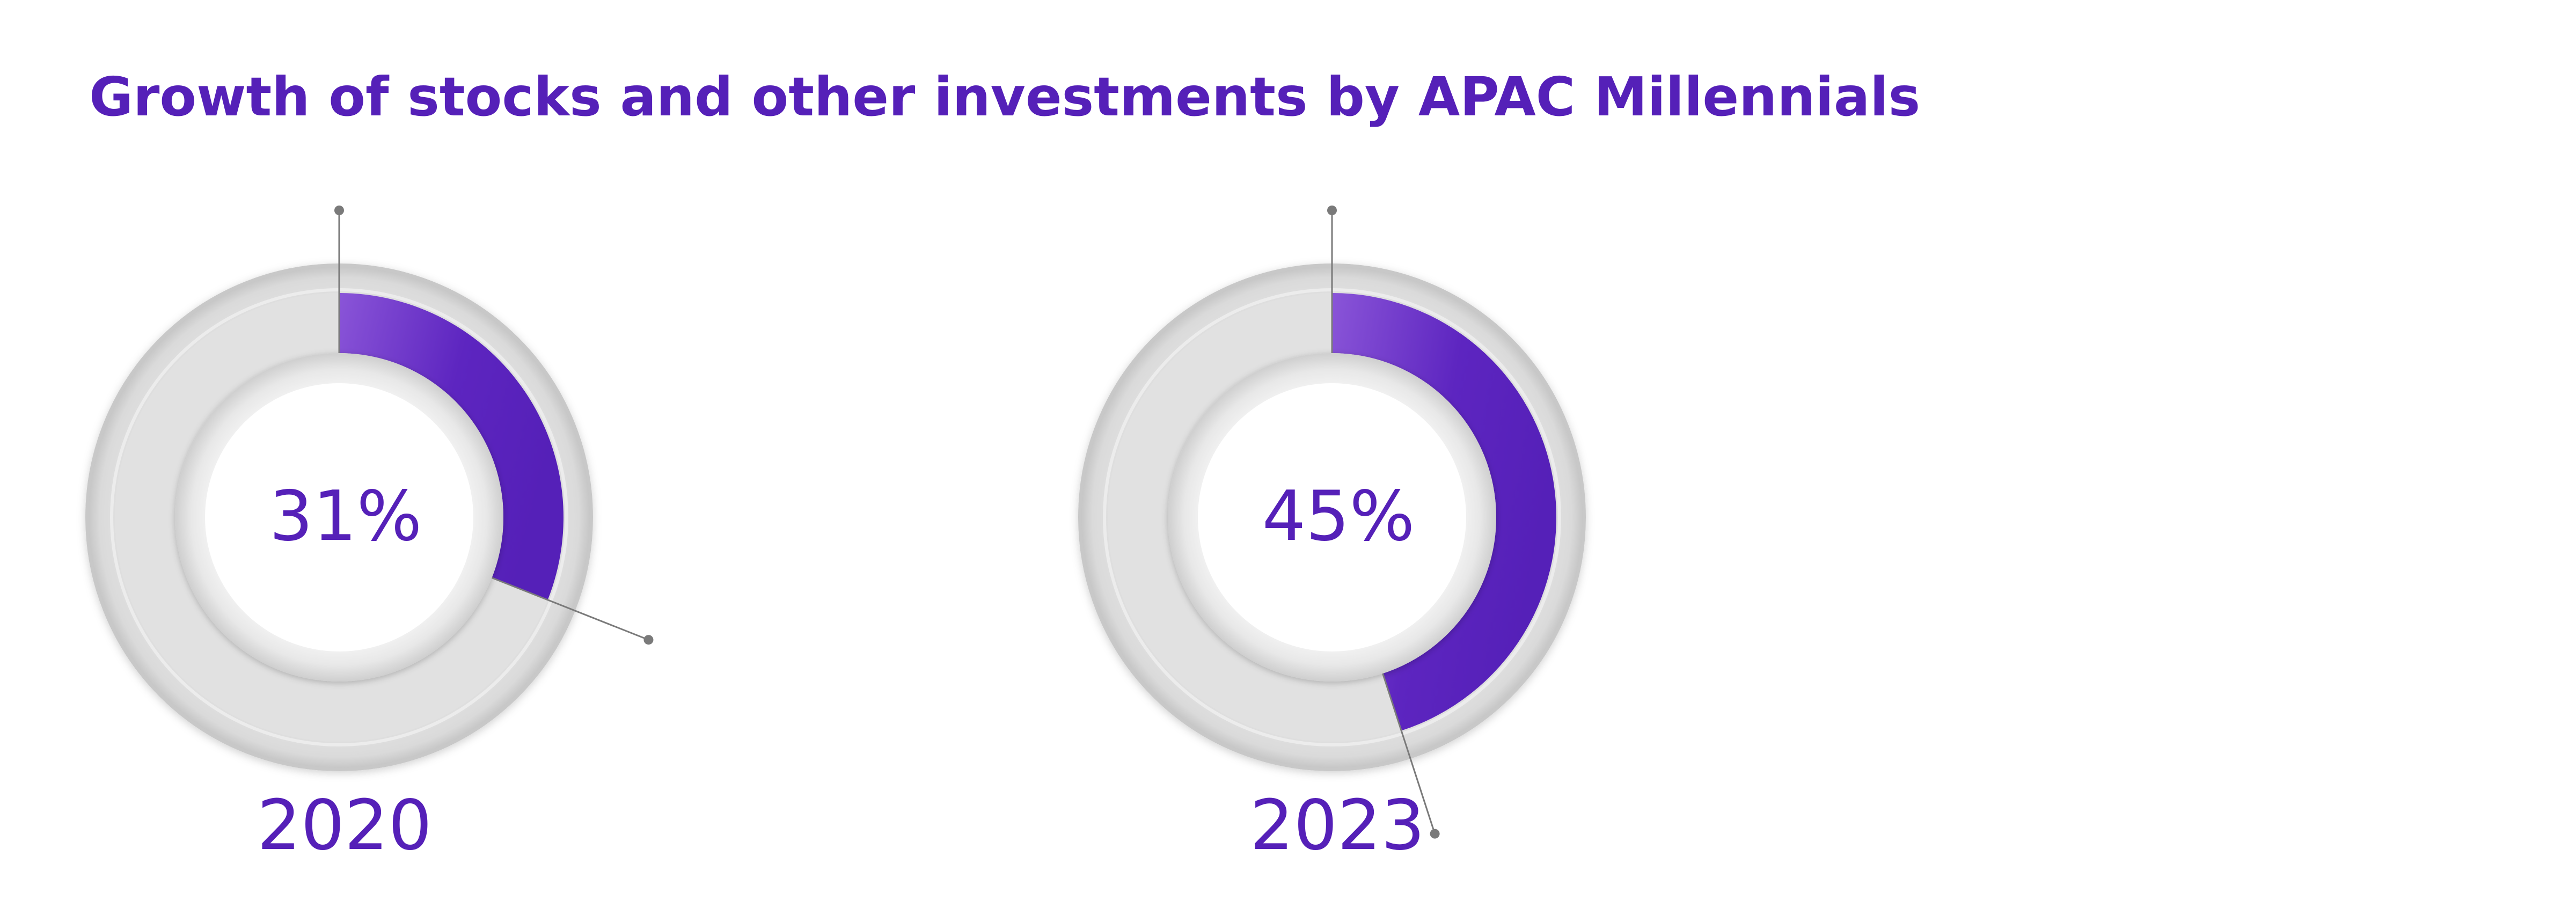 The height and width of the screenshot is (908, 2576). Describe the element at coordinates (1338, 516) in the screenshot. I see `value-label: 45%` at that location.